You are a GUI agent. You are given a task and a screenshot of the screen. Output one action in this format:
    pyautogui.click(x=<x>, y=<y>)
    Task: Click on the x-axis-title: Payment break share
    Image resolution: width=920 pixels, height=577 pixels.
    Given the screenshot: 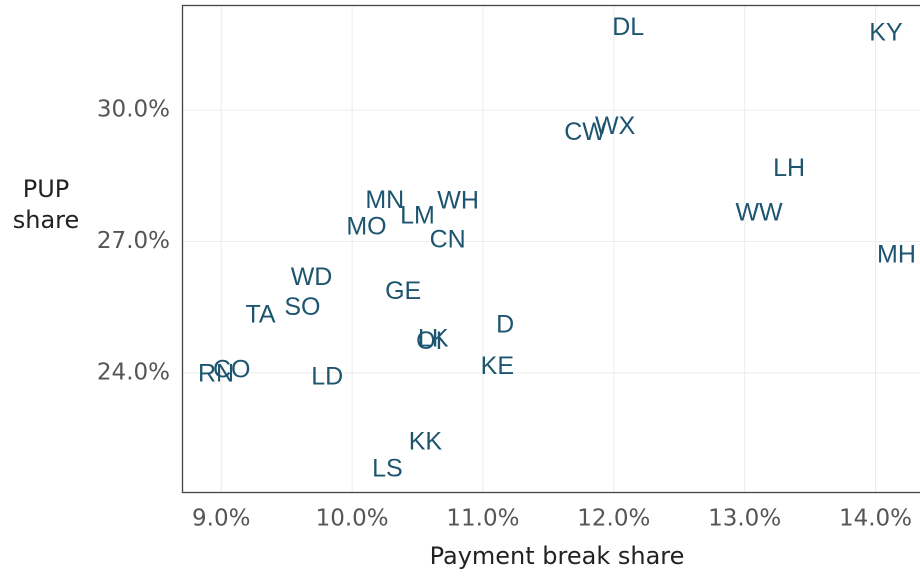 What is the action you would take?
    pyautogui.click(x=557, y=556)
    